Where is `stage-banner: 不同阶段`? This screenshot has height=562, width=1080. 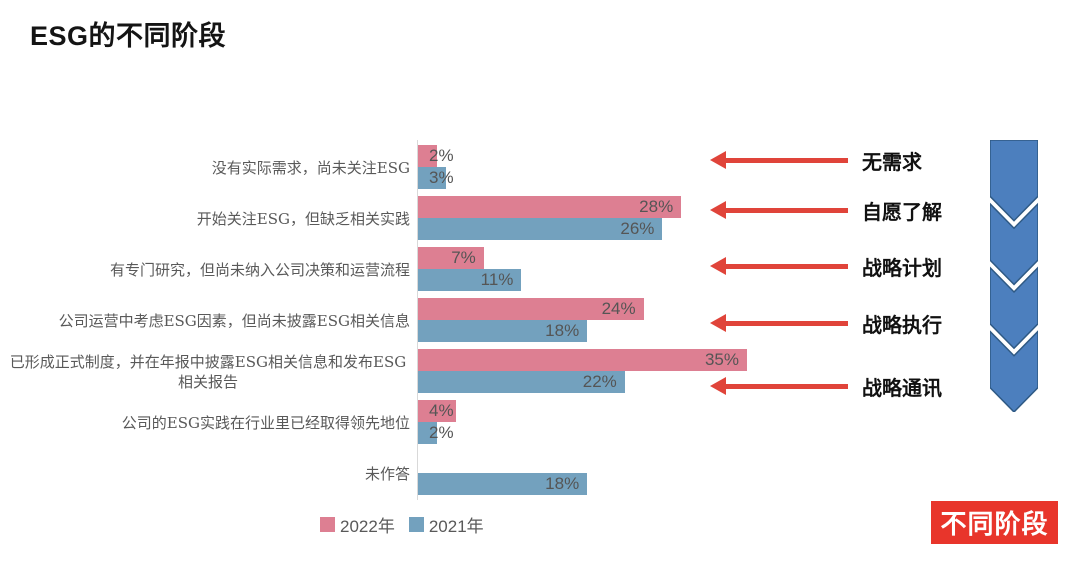
stage-banner: 不同阶段 is located at coordinates (994, 522).